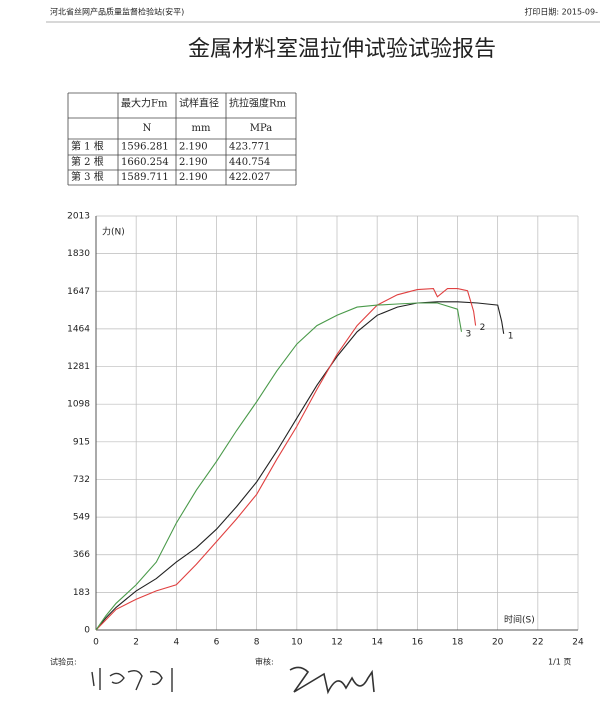  Describe the element at coordinates (78, 367) in the screenshot. I see `y-tick-label: 1281` at that location.